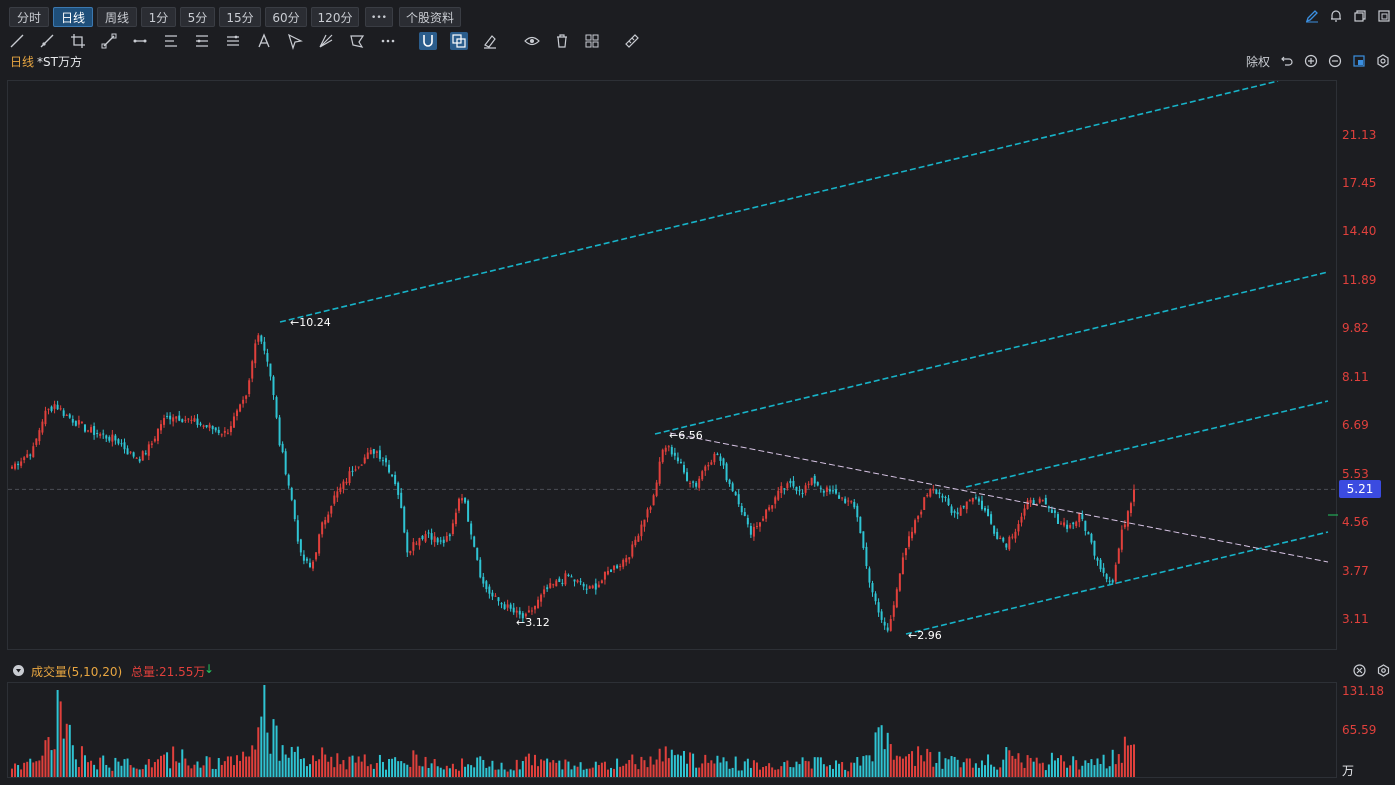 Image resolution: width=1395 pixels, height=785 pixels. Describe the element at coordinates (1258, 62) in the screenshot. I see `adjust-button: 除权` at that location.